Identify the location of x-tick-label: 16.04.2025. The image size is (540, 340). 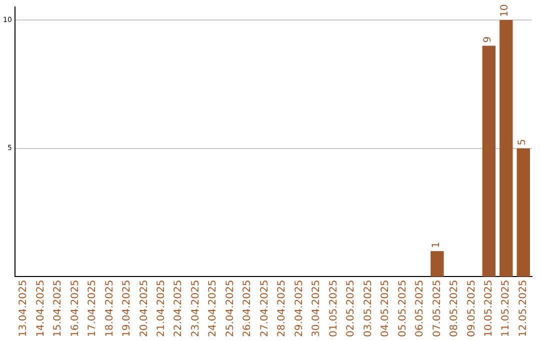
(75, 309).